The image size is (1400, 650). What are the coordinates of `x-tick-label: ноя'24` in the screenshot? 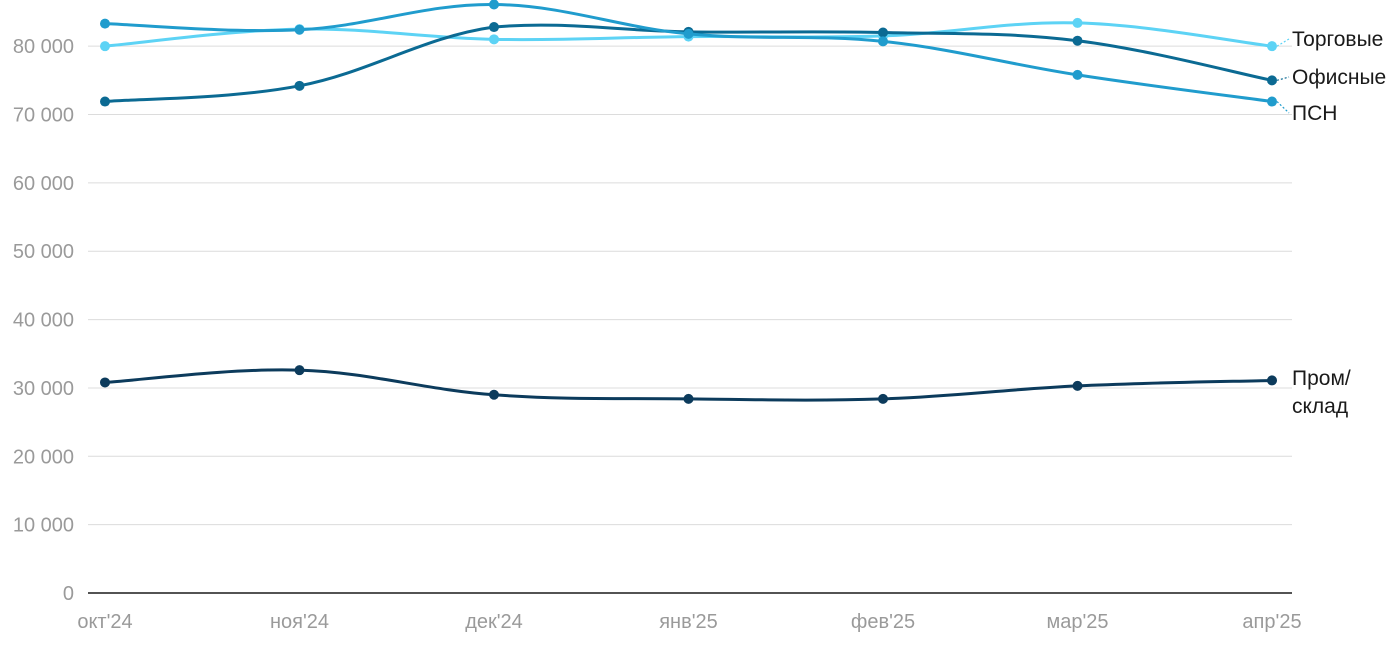 It's located at (299, 622).